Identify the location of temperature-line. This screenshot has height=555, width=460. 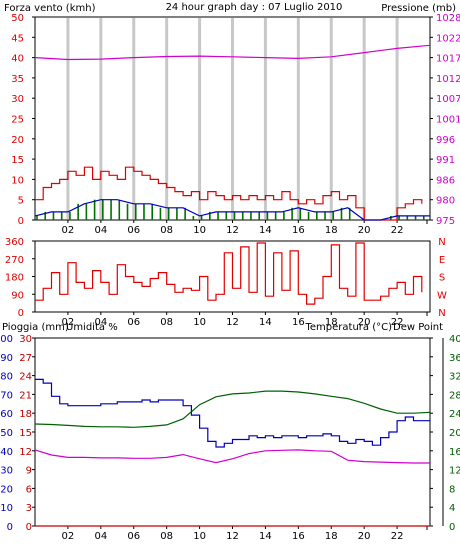
(232, 409).